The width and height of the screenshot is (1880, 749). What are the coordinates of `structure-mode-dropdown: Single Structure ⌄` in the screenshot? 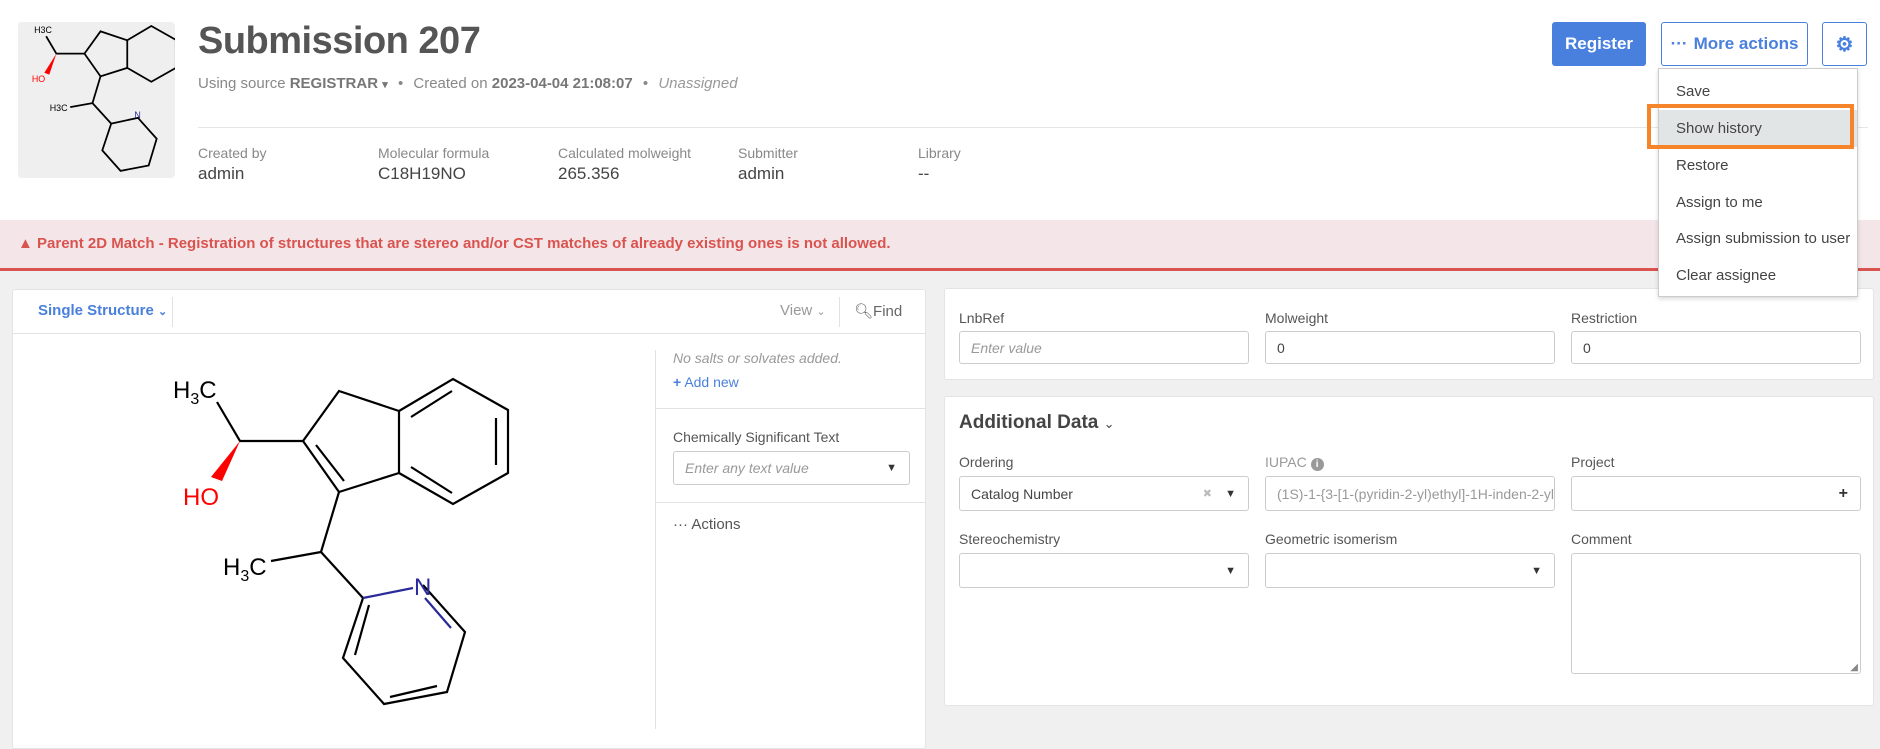 It's located at (102, 310).